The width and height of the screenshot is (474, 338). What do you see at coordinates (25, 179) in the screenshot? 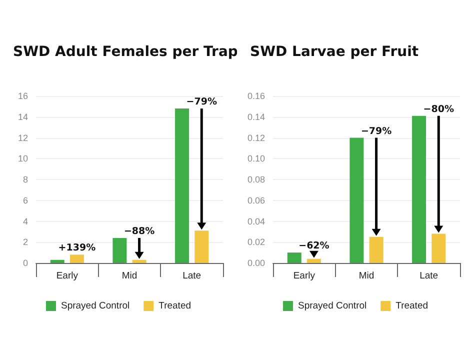
I see `y-tick-label: 8` at bounding box center [25, 179].